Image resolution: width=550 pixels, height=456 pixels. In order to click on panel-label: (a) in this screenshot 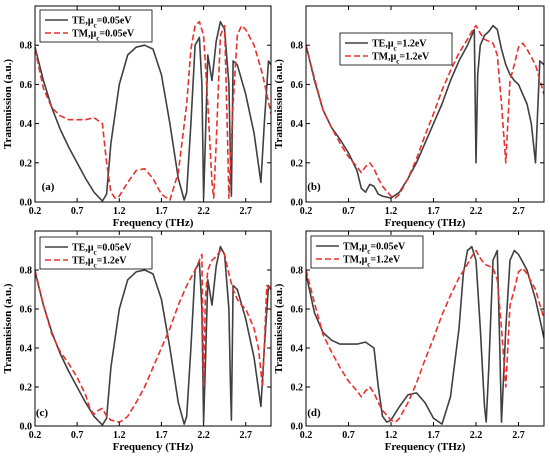, I will do `click(48, 187)`.